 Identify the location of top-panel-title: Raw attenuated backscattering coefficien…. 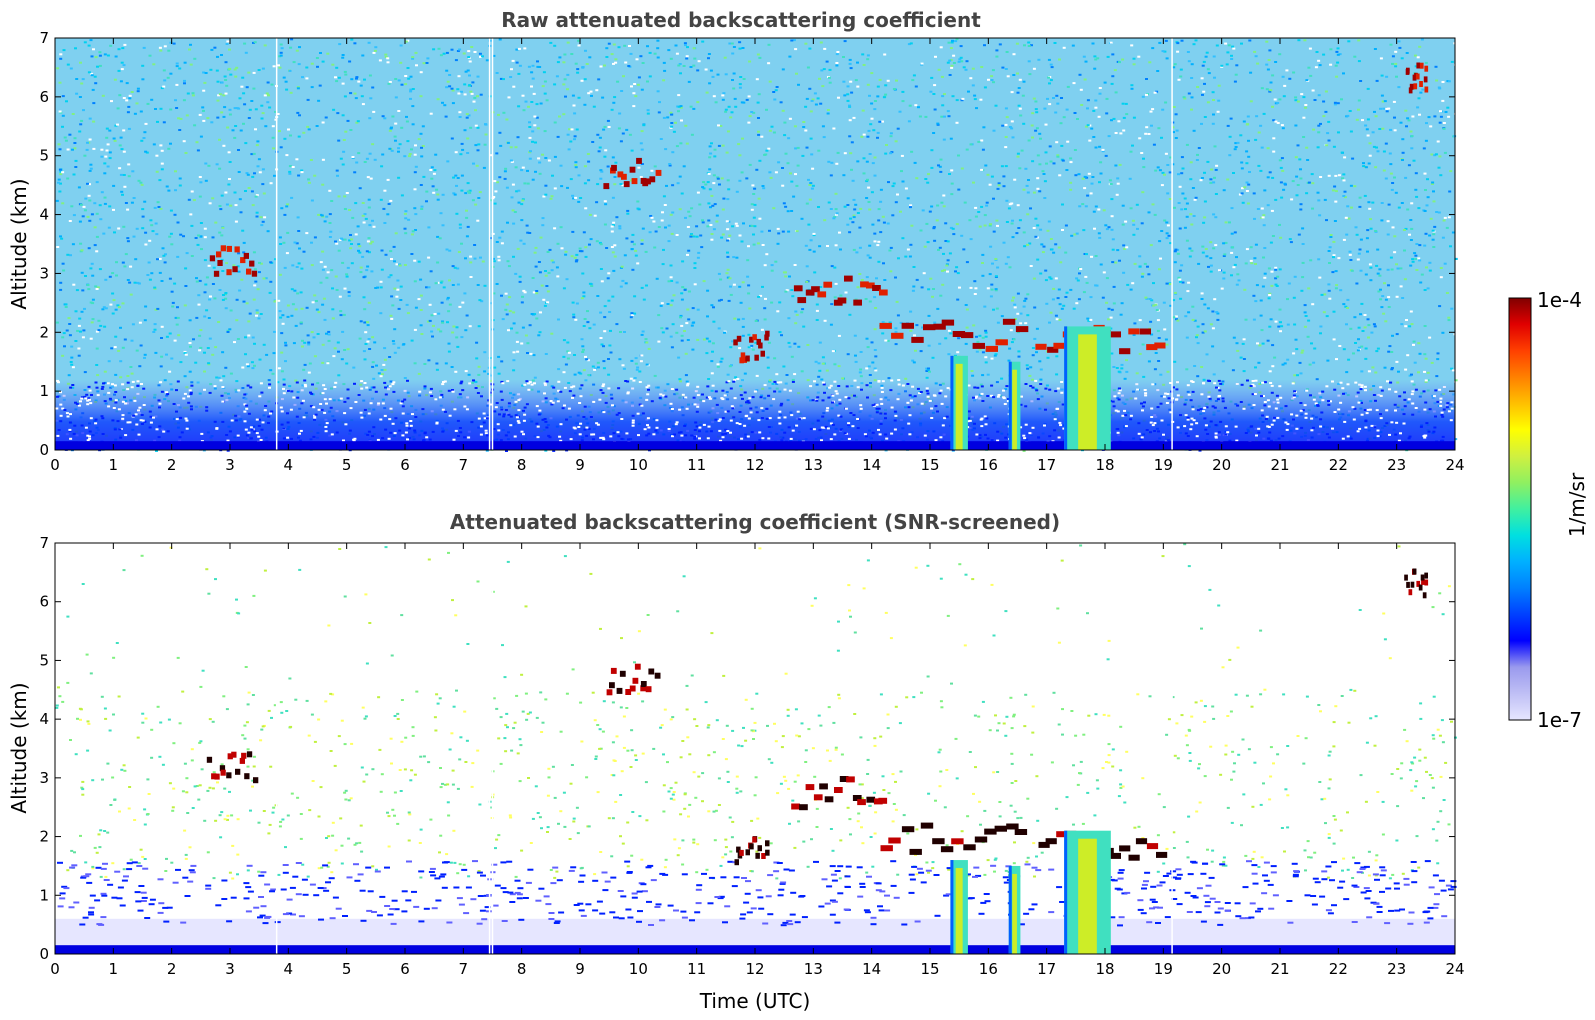
(741, 20).